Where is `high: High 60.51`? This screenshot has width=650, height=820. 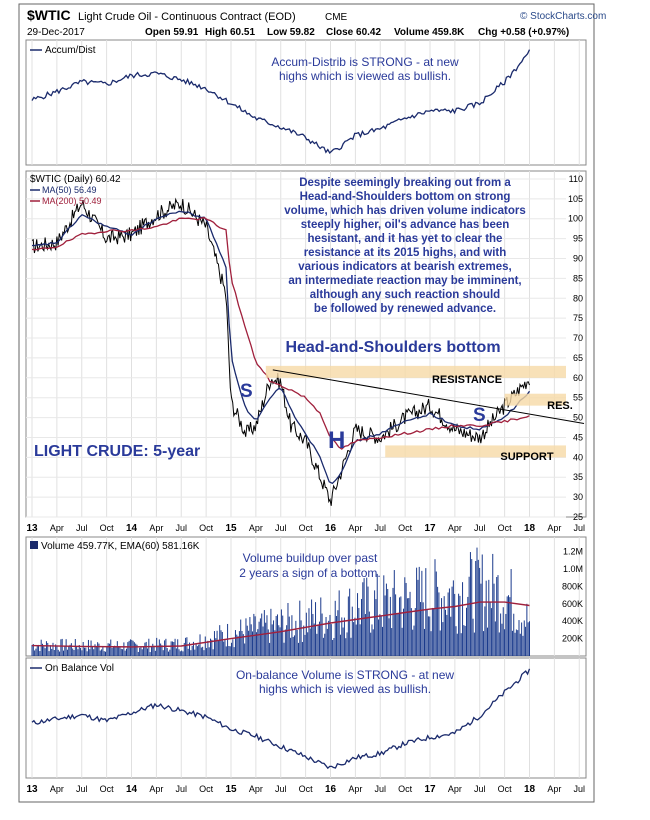 high: High 60.51 is located at coordinates (230, 32).